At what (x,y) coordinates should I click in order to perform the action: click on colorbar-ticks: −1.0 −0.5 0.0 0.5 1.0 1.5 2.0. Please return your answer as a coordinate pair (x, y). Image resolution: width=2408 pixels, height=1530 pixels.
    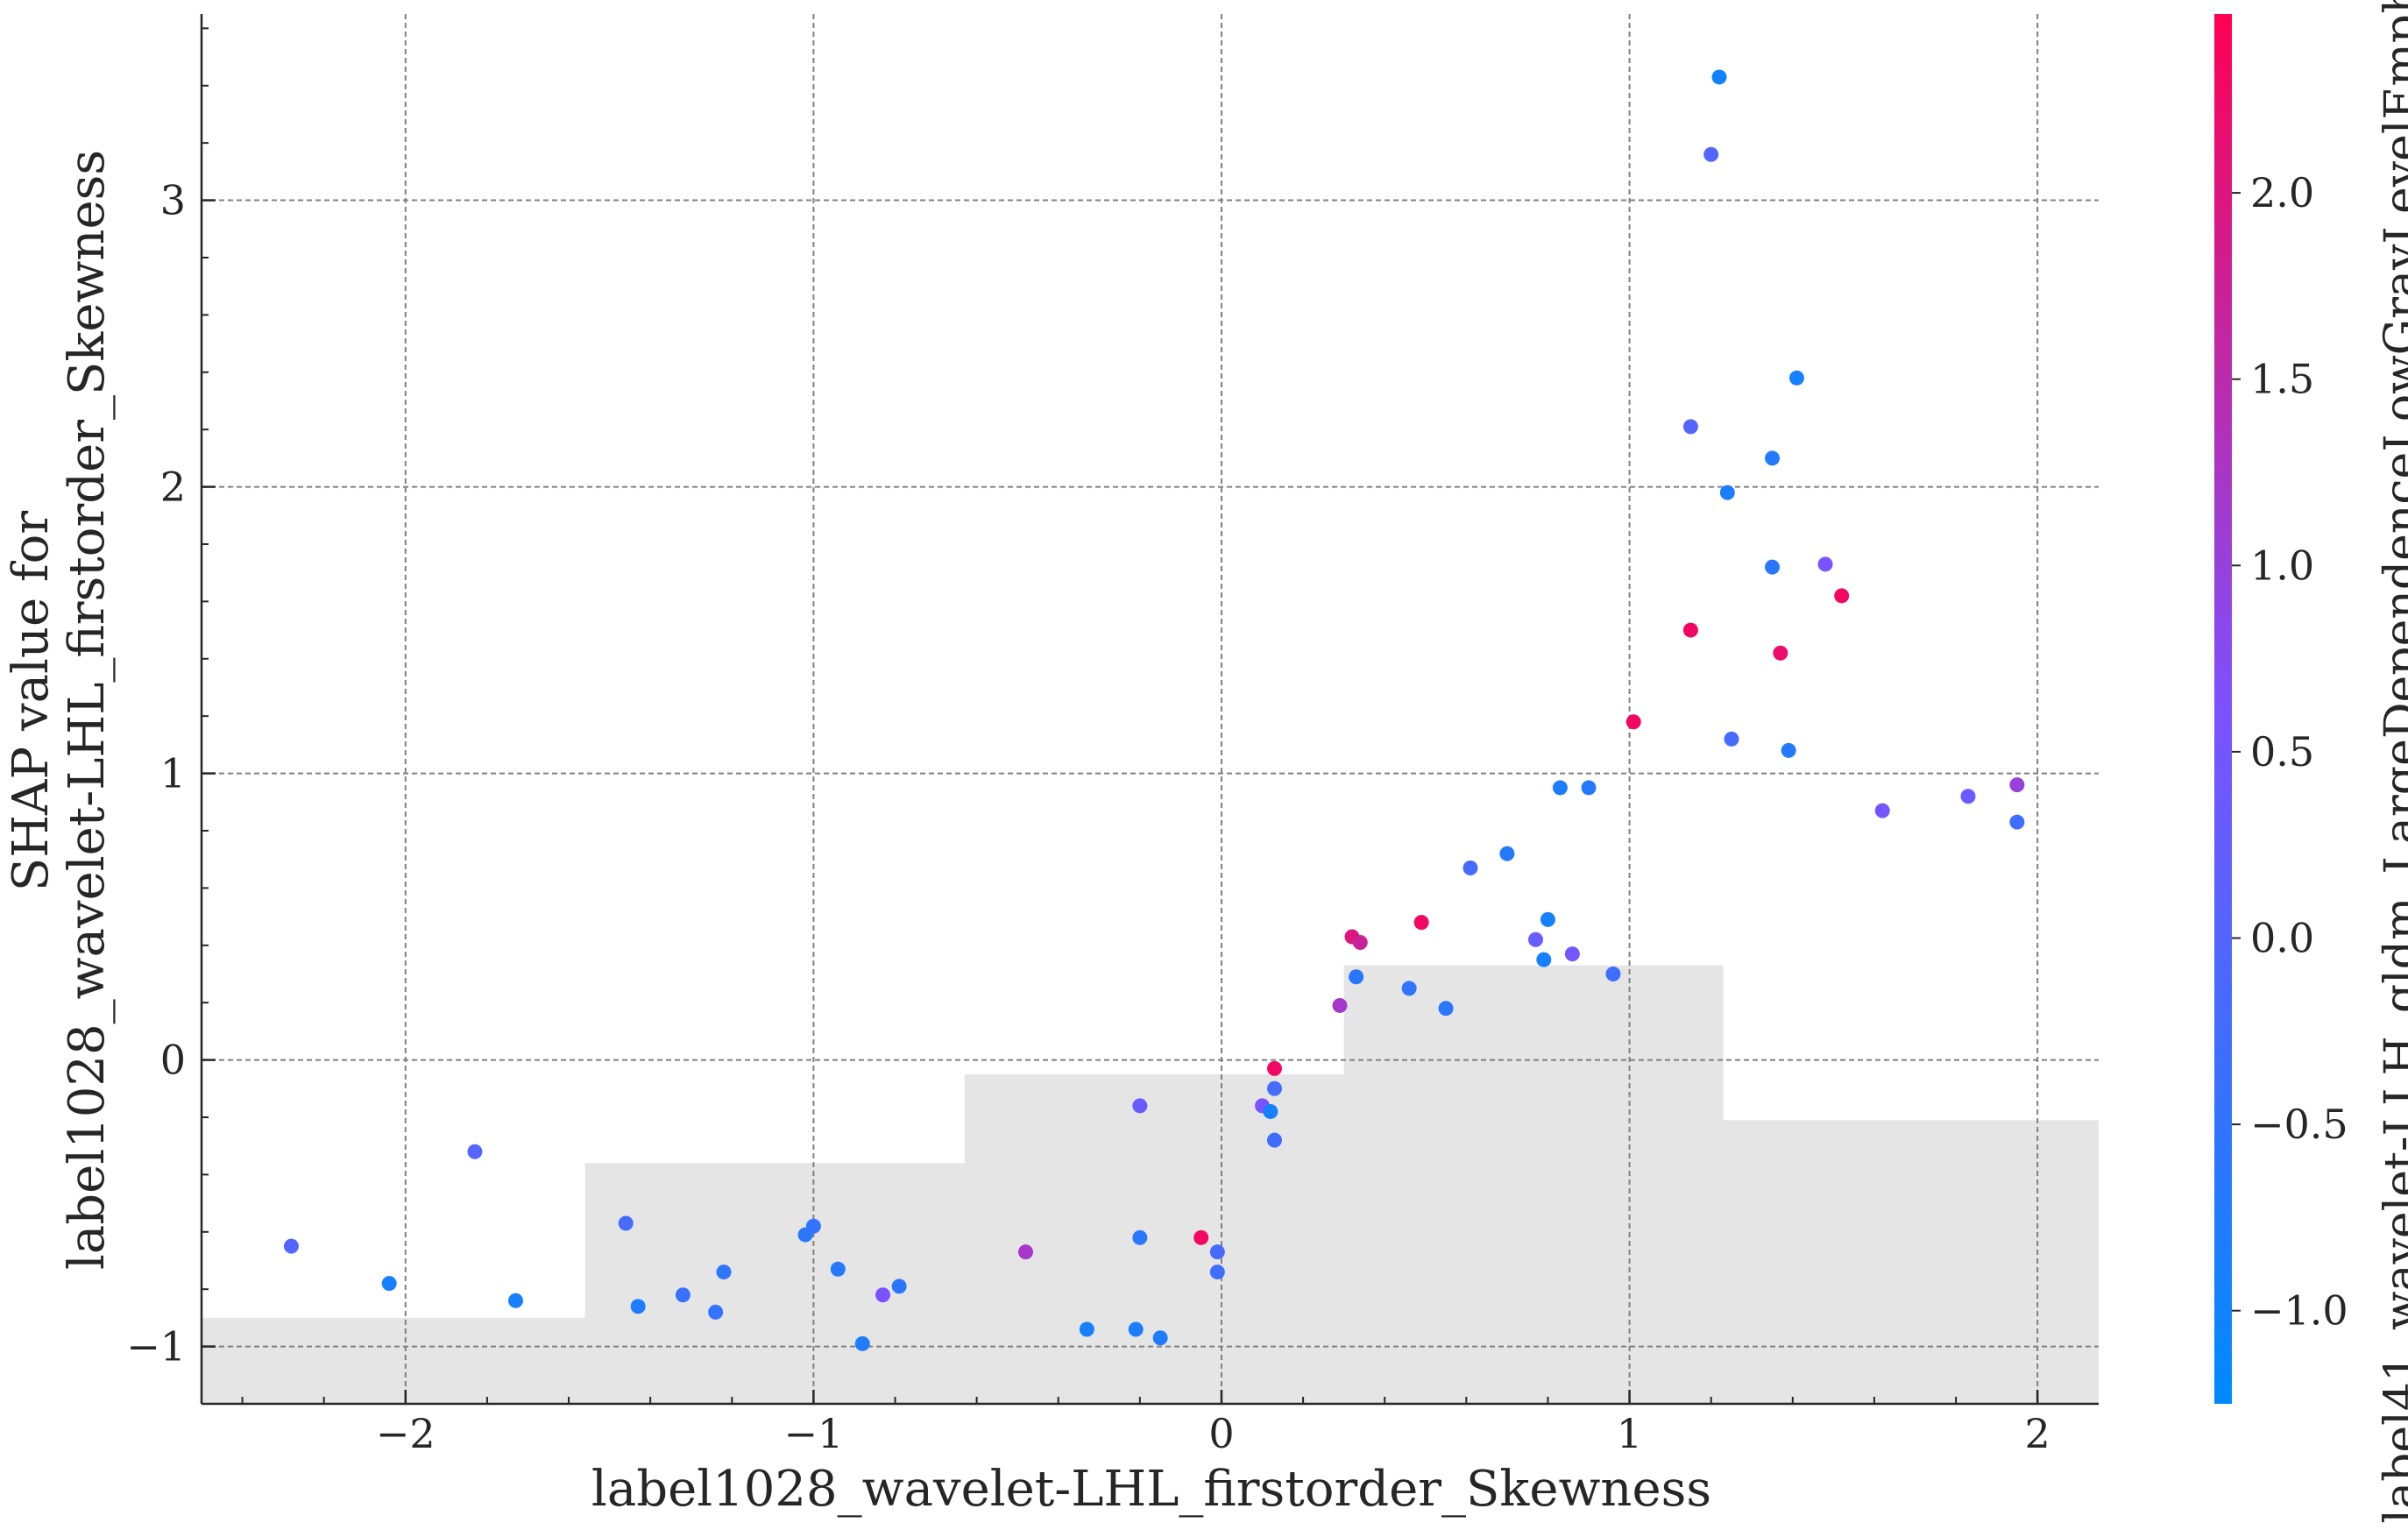
    Looking at the image, I should click on (2290, 752).